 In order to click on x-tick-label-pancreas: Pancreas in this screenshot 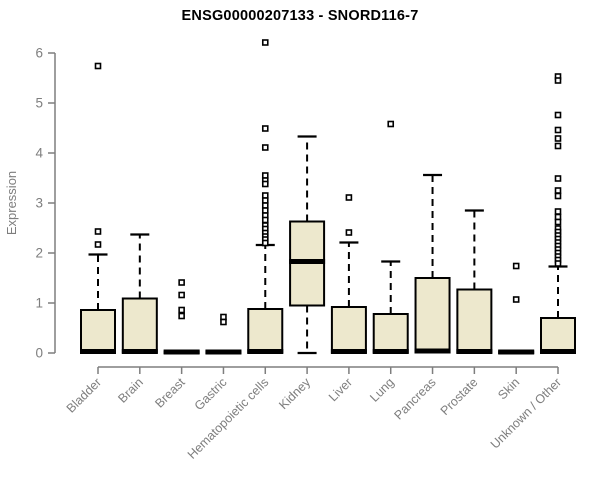, I will do `click(414, 398)`.